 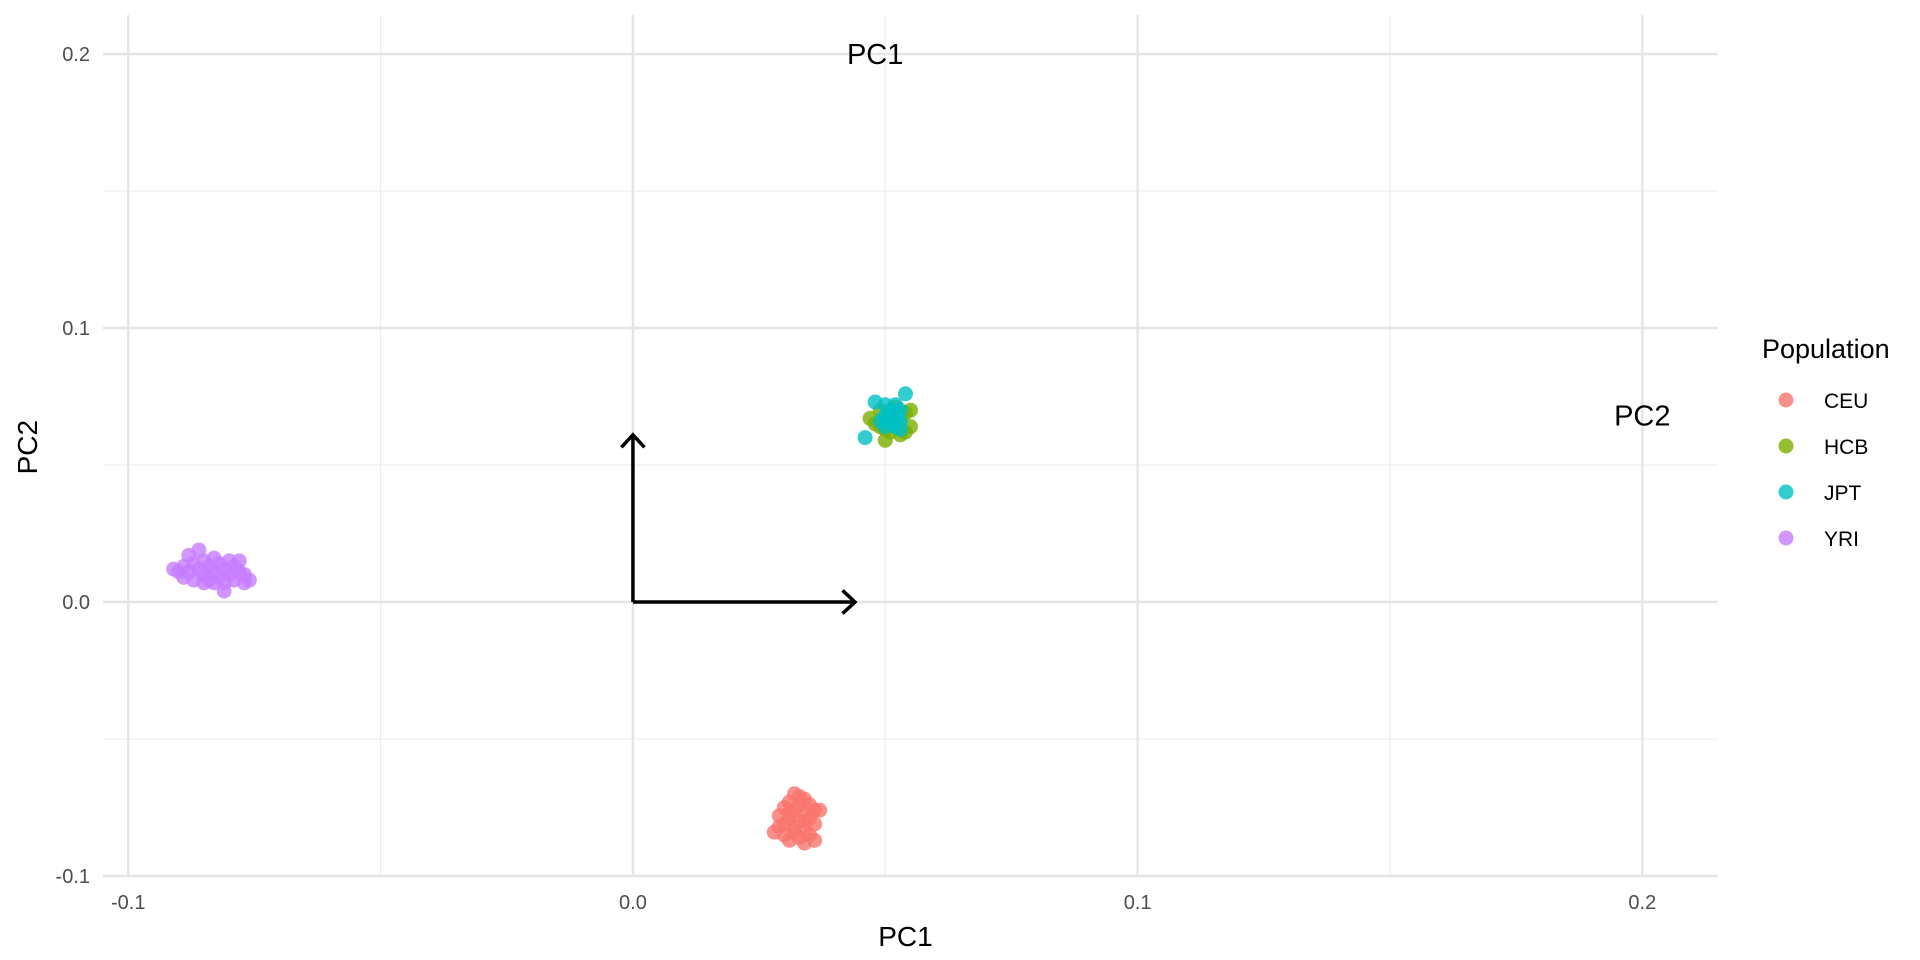 What do you see at coordinates (1642, 417) in the screenshot?
I see `annotation-label: PC2` at bounding box center [1642, 417].